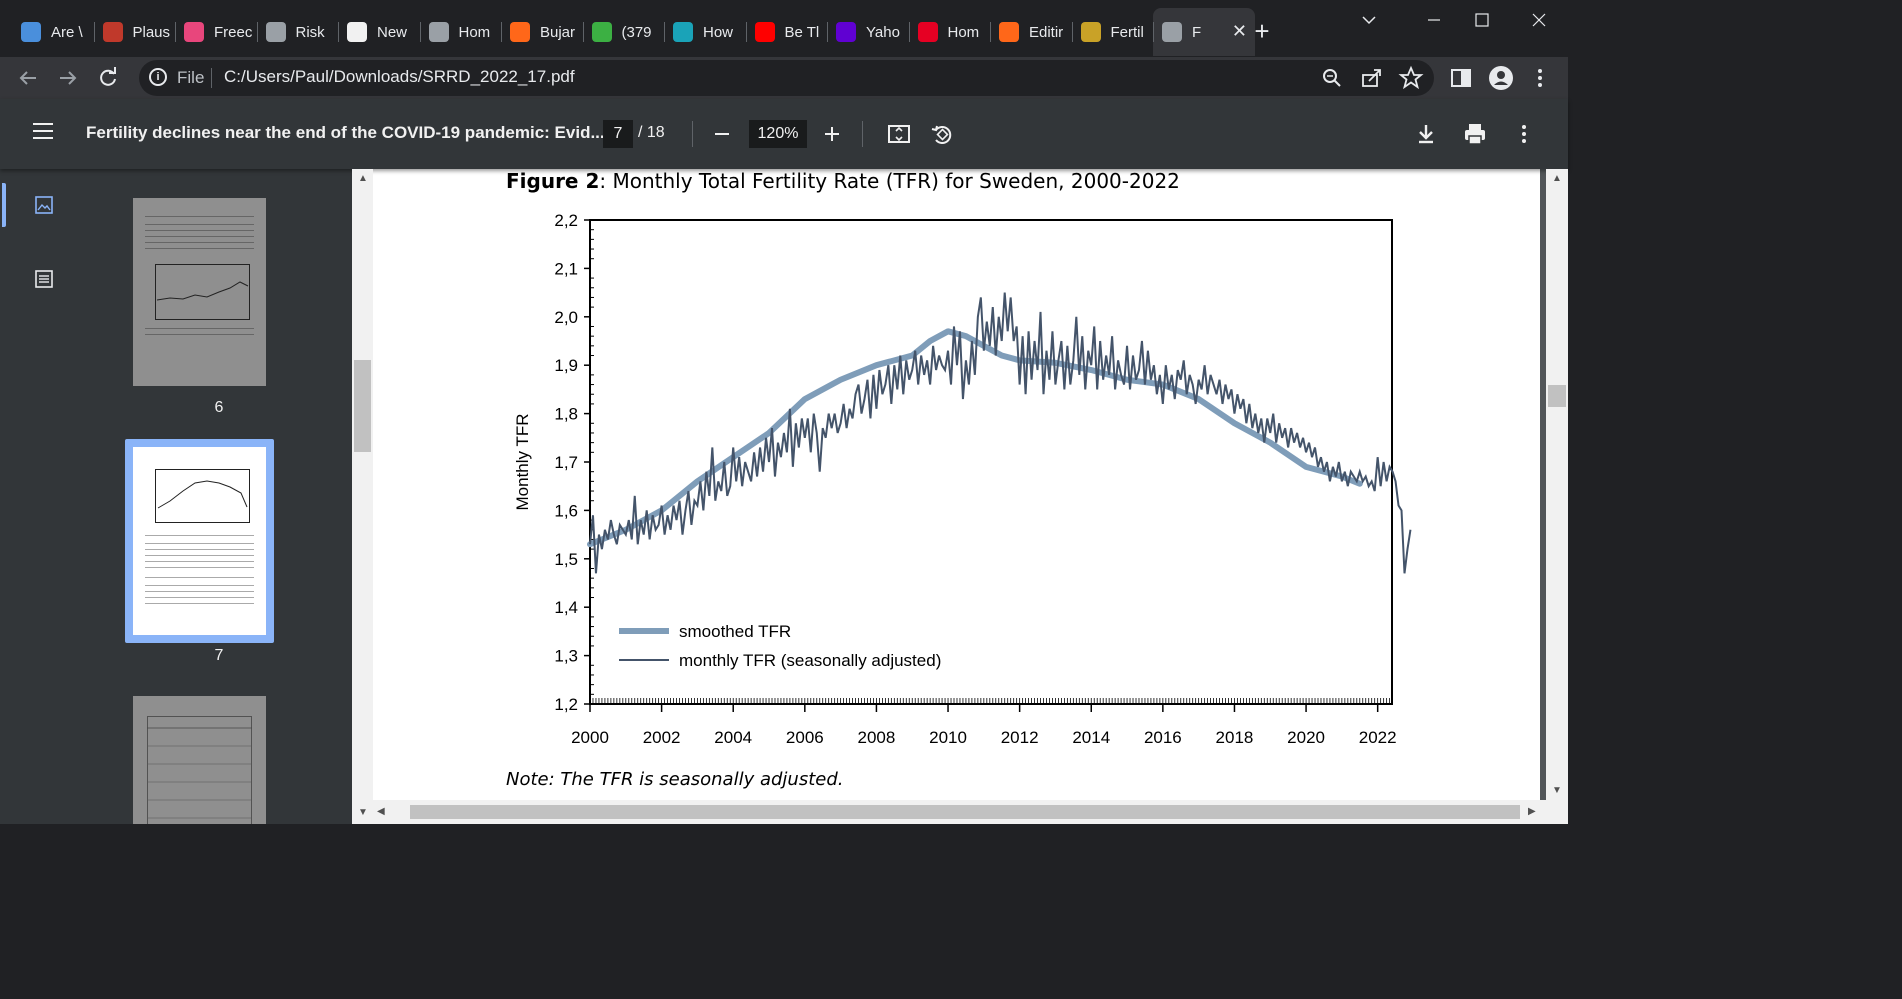  Describe the element at coordinates (1090, 32) in the screenshot. I see `sunburst-icon` at that location.